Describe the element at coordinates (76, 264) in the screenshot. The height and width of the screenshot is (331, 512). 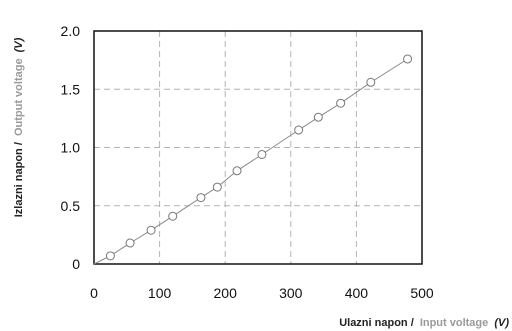
I see `y-tick-label: 0` at that location.